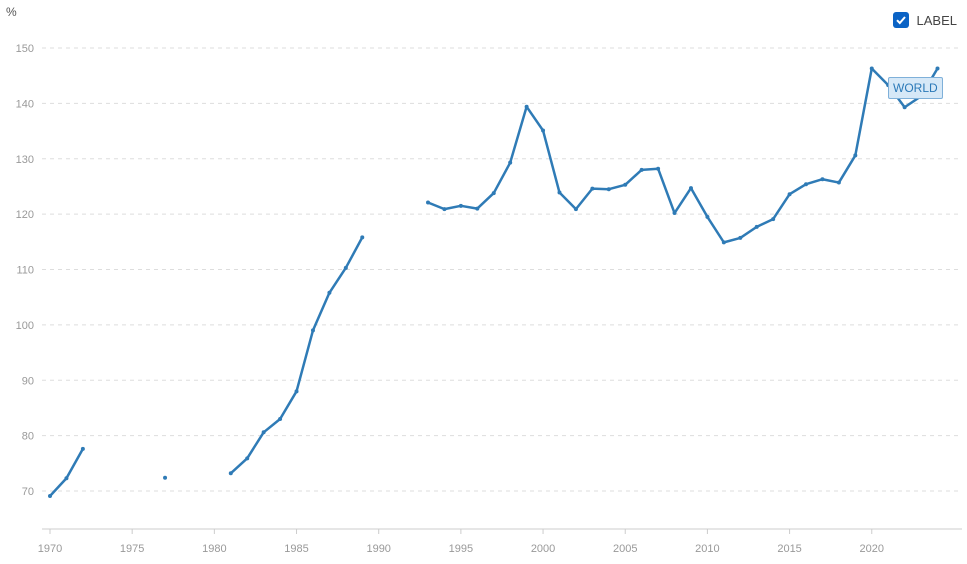 The image size is (967, 564). I want to click on x-tick-label: 2000, so click(543, 549).